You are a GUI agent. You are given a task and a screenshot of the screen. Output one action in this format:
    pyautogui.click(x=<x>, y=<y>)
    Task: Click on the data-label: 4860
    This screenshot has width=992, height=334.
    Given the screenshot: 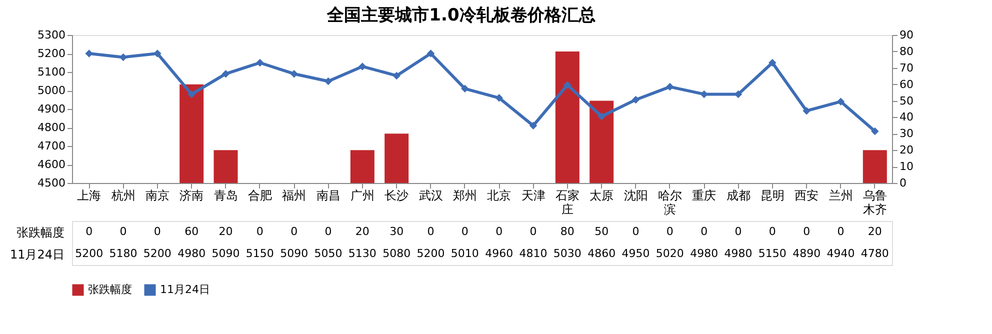 What is the action you would take?
    pyautogui.click(x=602, y=253)
    